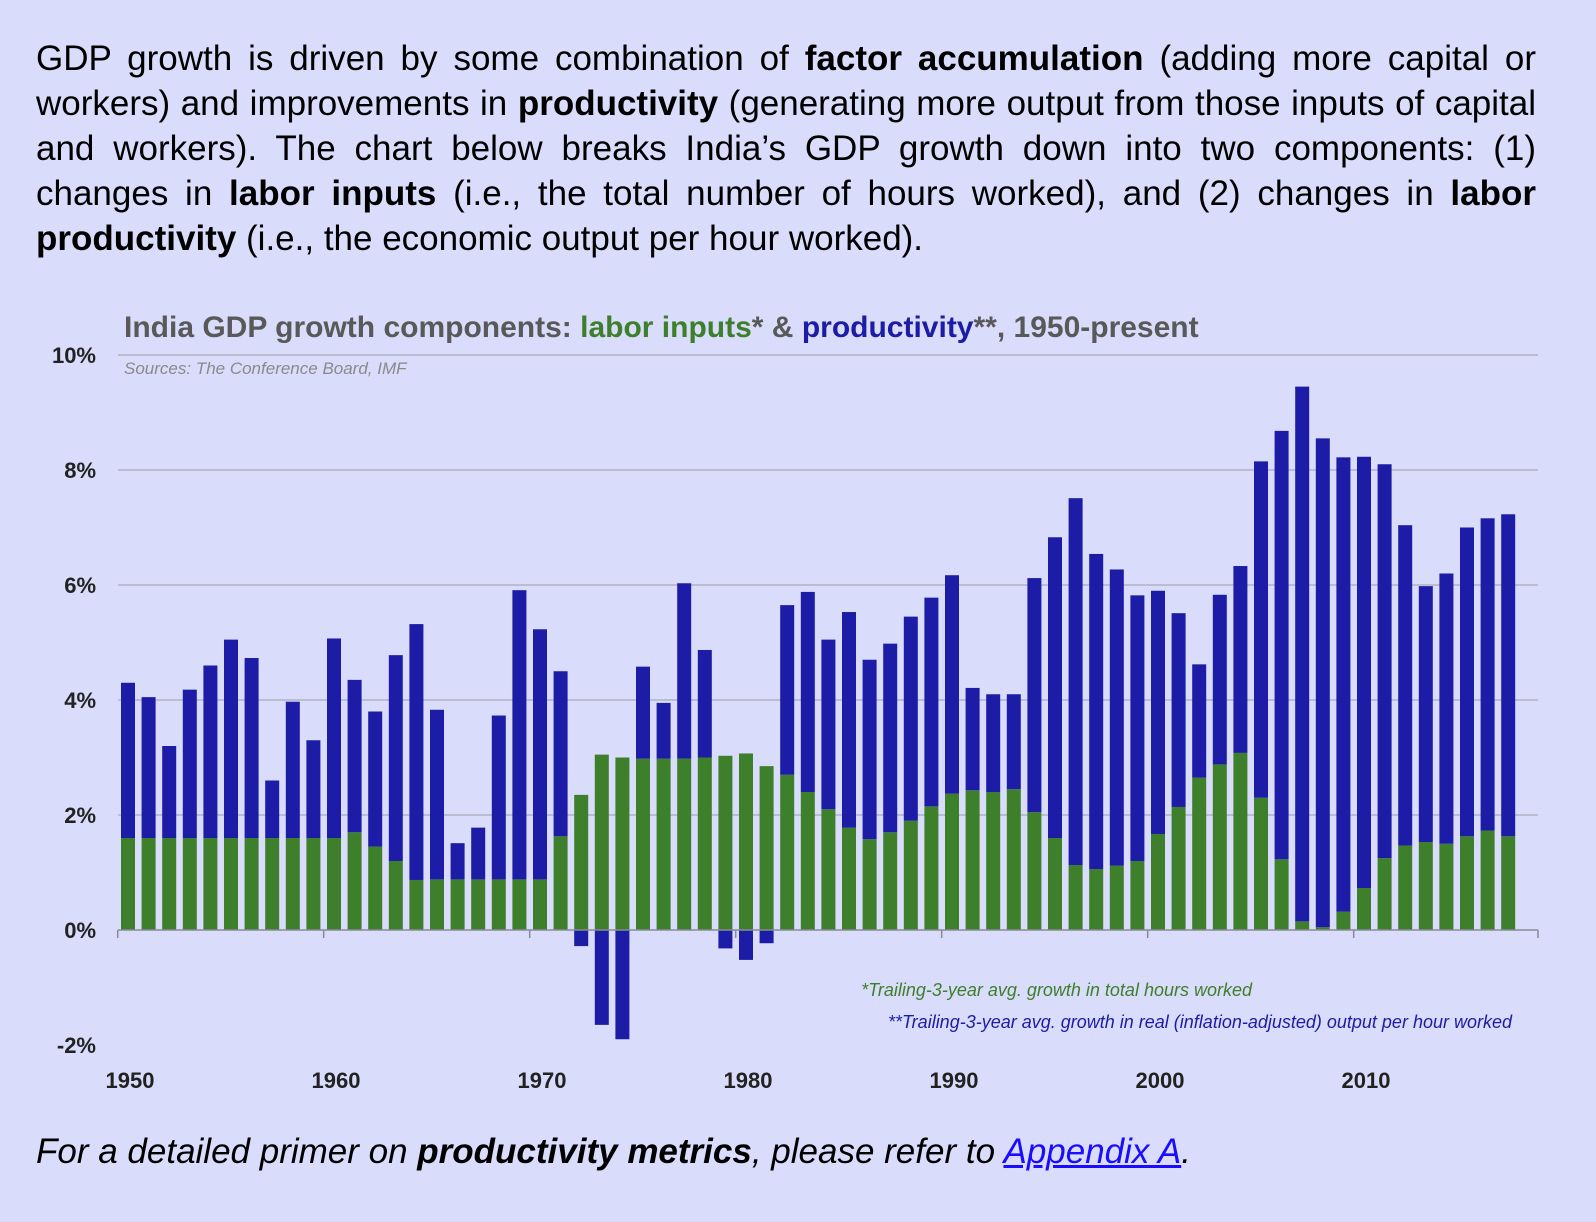  I want to click on bar-productivity-1991, so click(972, 739).